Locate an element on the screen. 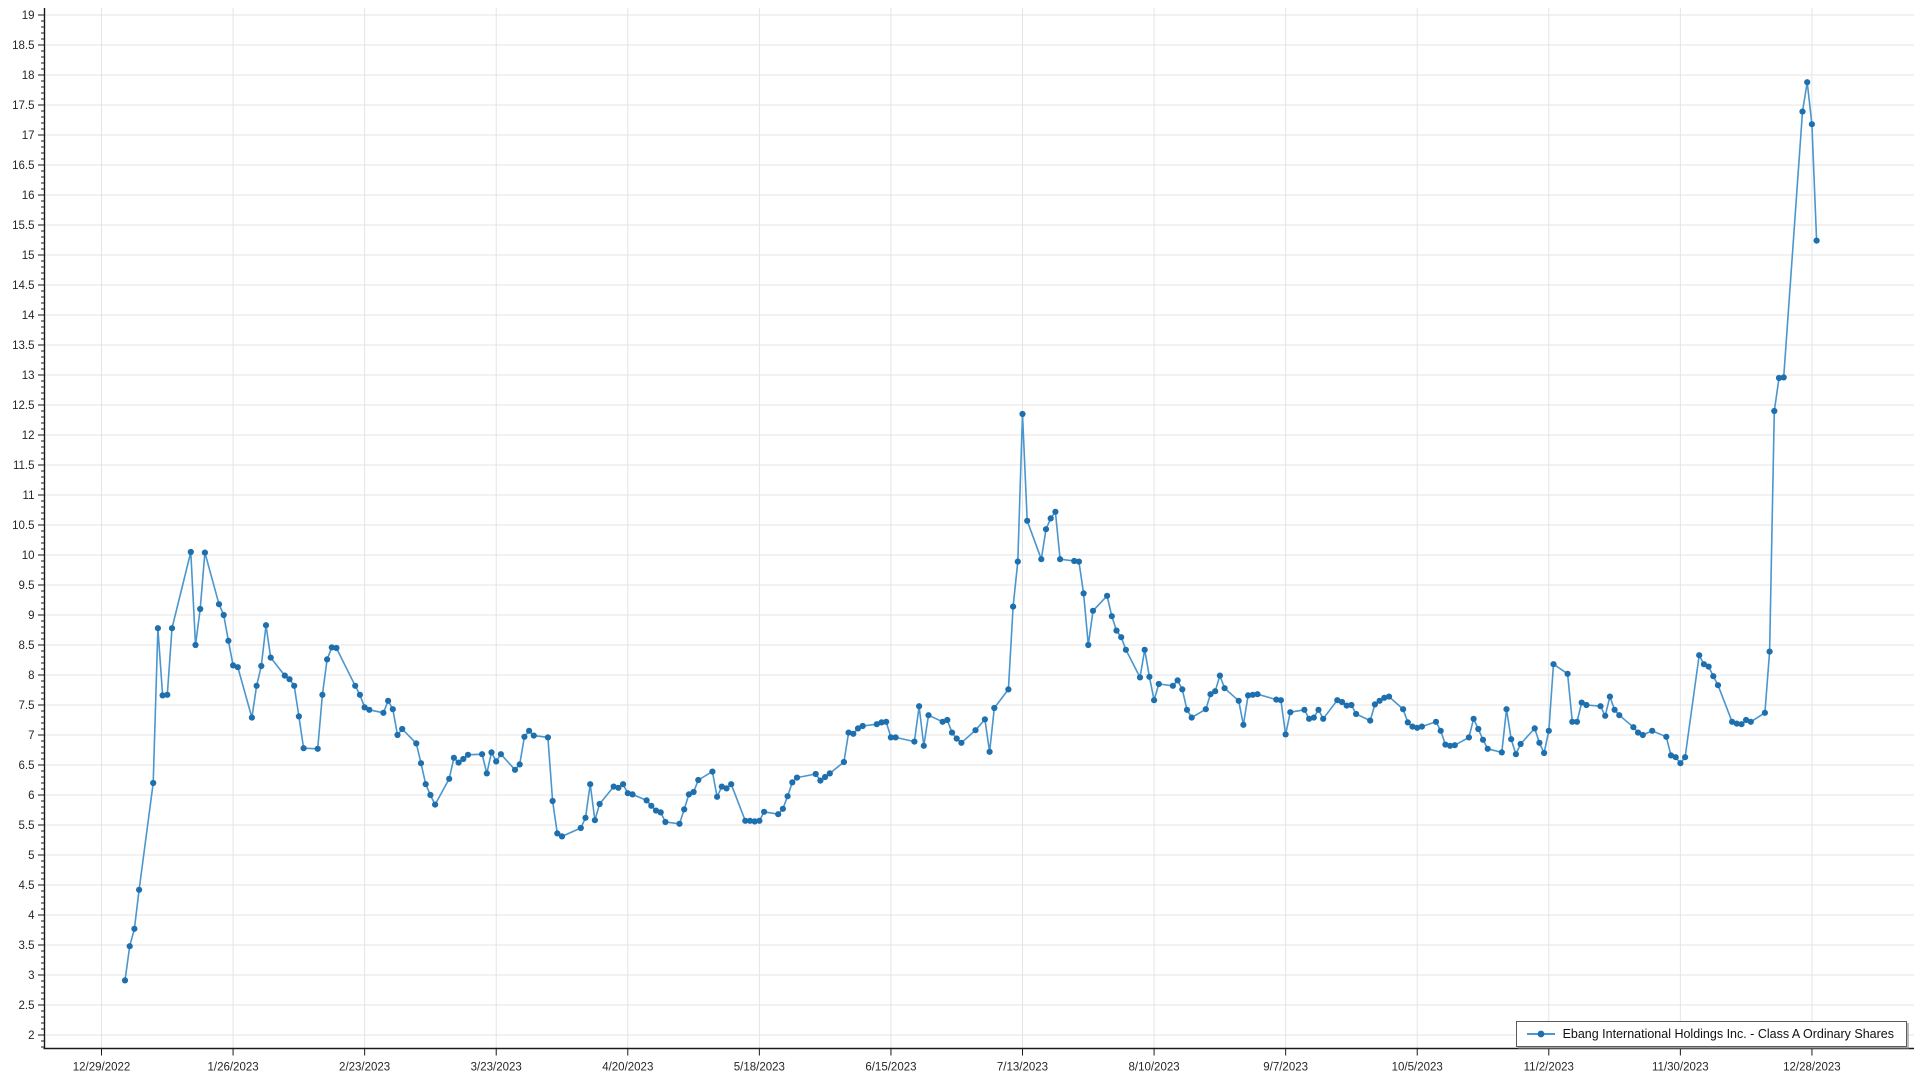 The height and width of the screenshot is (1080, 1920). y-tick-label: 17 is located at coordinates (28, 136).